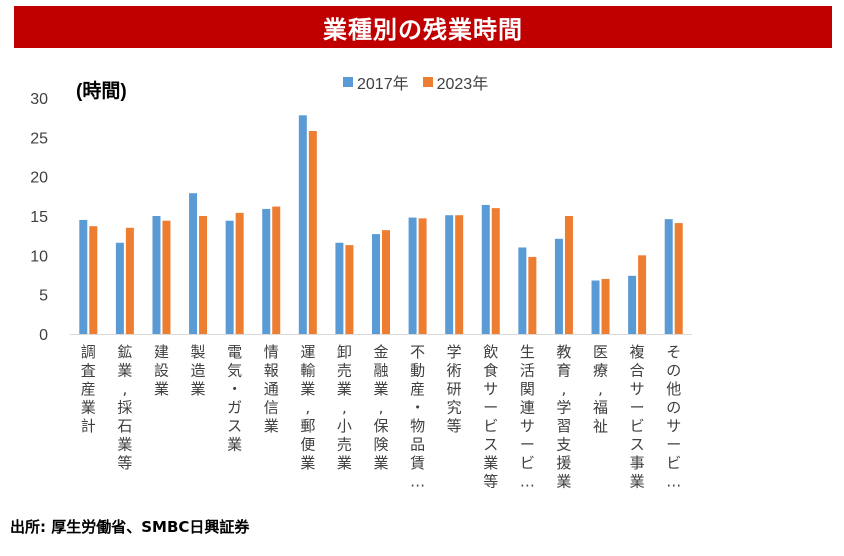  I want to click on y-tick-label: 0, so click(43, 335).